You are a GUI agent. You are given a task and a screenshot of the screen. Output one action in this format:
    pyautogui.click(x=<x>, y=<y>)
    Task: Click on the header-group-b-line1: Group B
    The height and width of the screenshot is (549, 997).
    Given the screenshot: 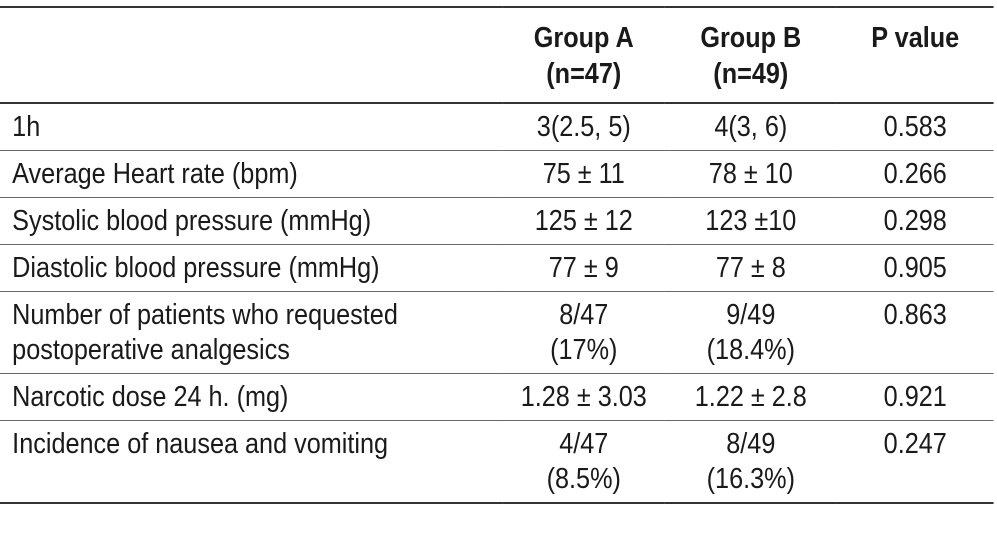 What is the action you would take?
    pyautogui.click(x=751, y=38)
    